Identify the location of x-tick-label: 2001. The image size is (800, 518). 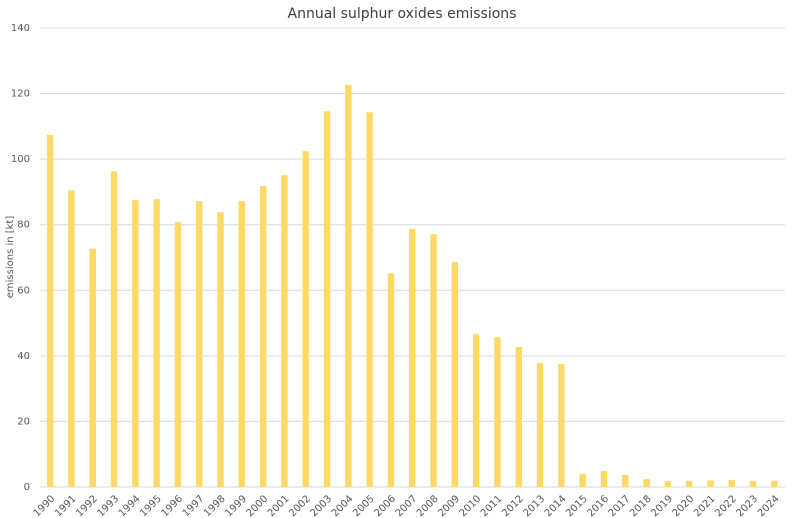
(279, 505).